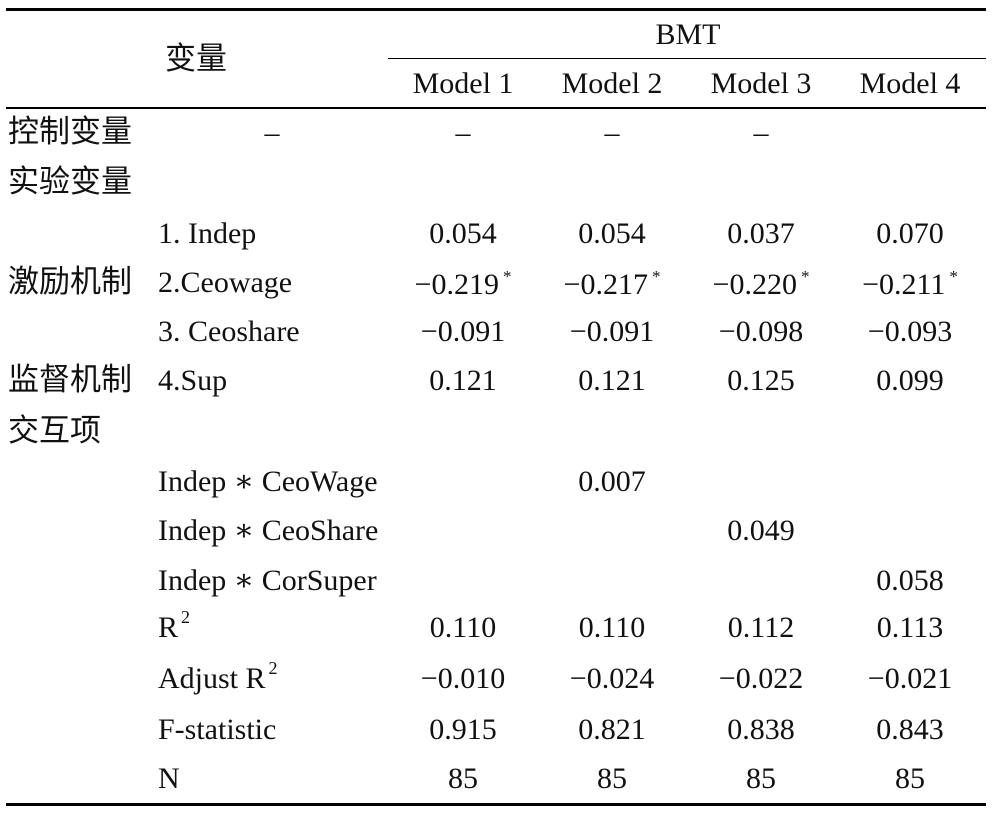  I want to click on row-variable-text: 3. Ceoshare, so click(229, 331).